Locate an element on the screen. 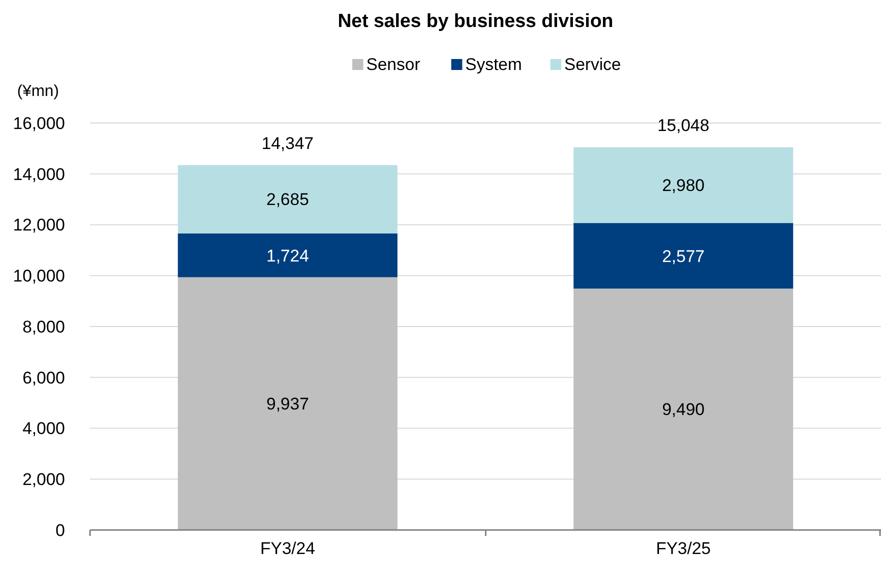 Image resolution: width=881 pixels, height=561 pixels. y-axis-title: (¥mn) is located at coordinates (38, 91).